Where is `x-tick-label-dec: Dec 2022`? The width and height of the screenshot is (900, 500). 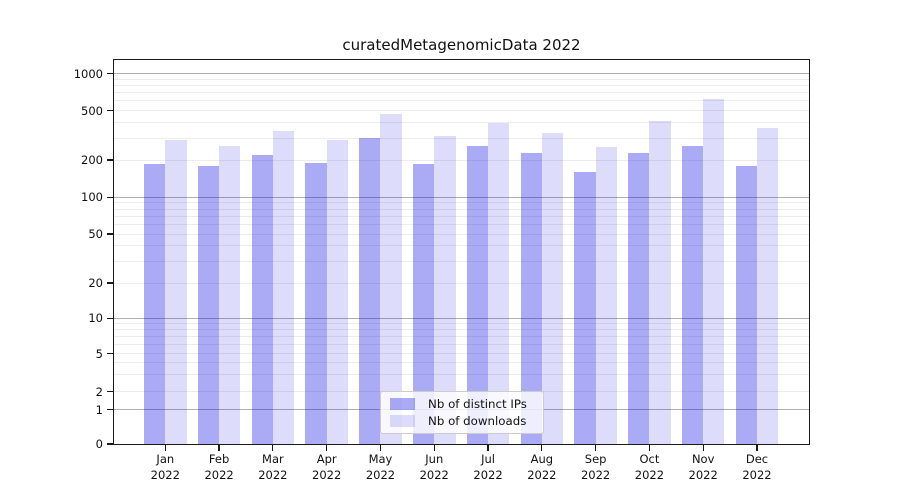 x-tick-label-dec: Dec 2022 is located at coordinates (757, 467).